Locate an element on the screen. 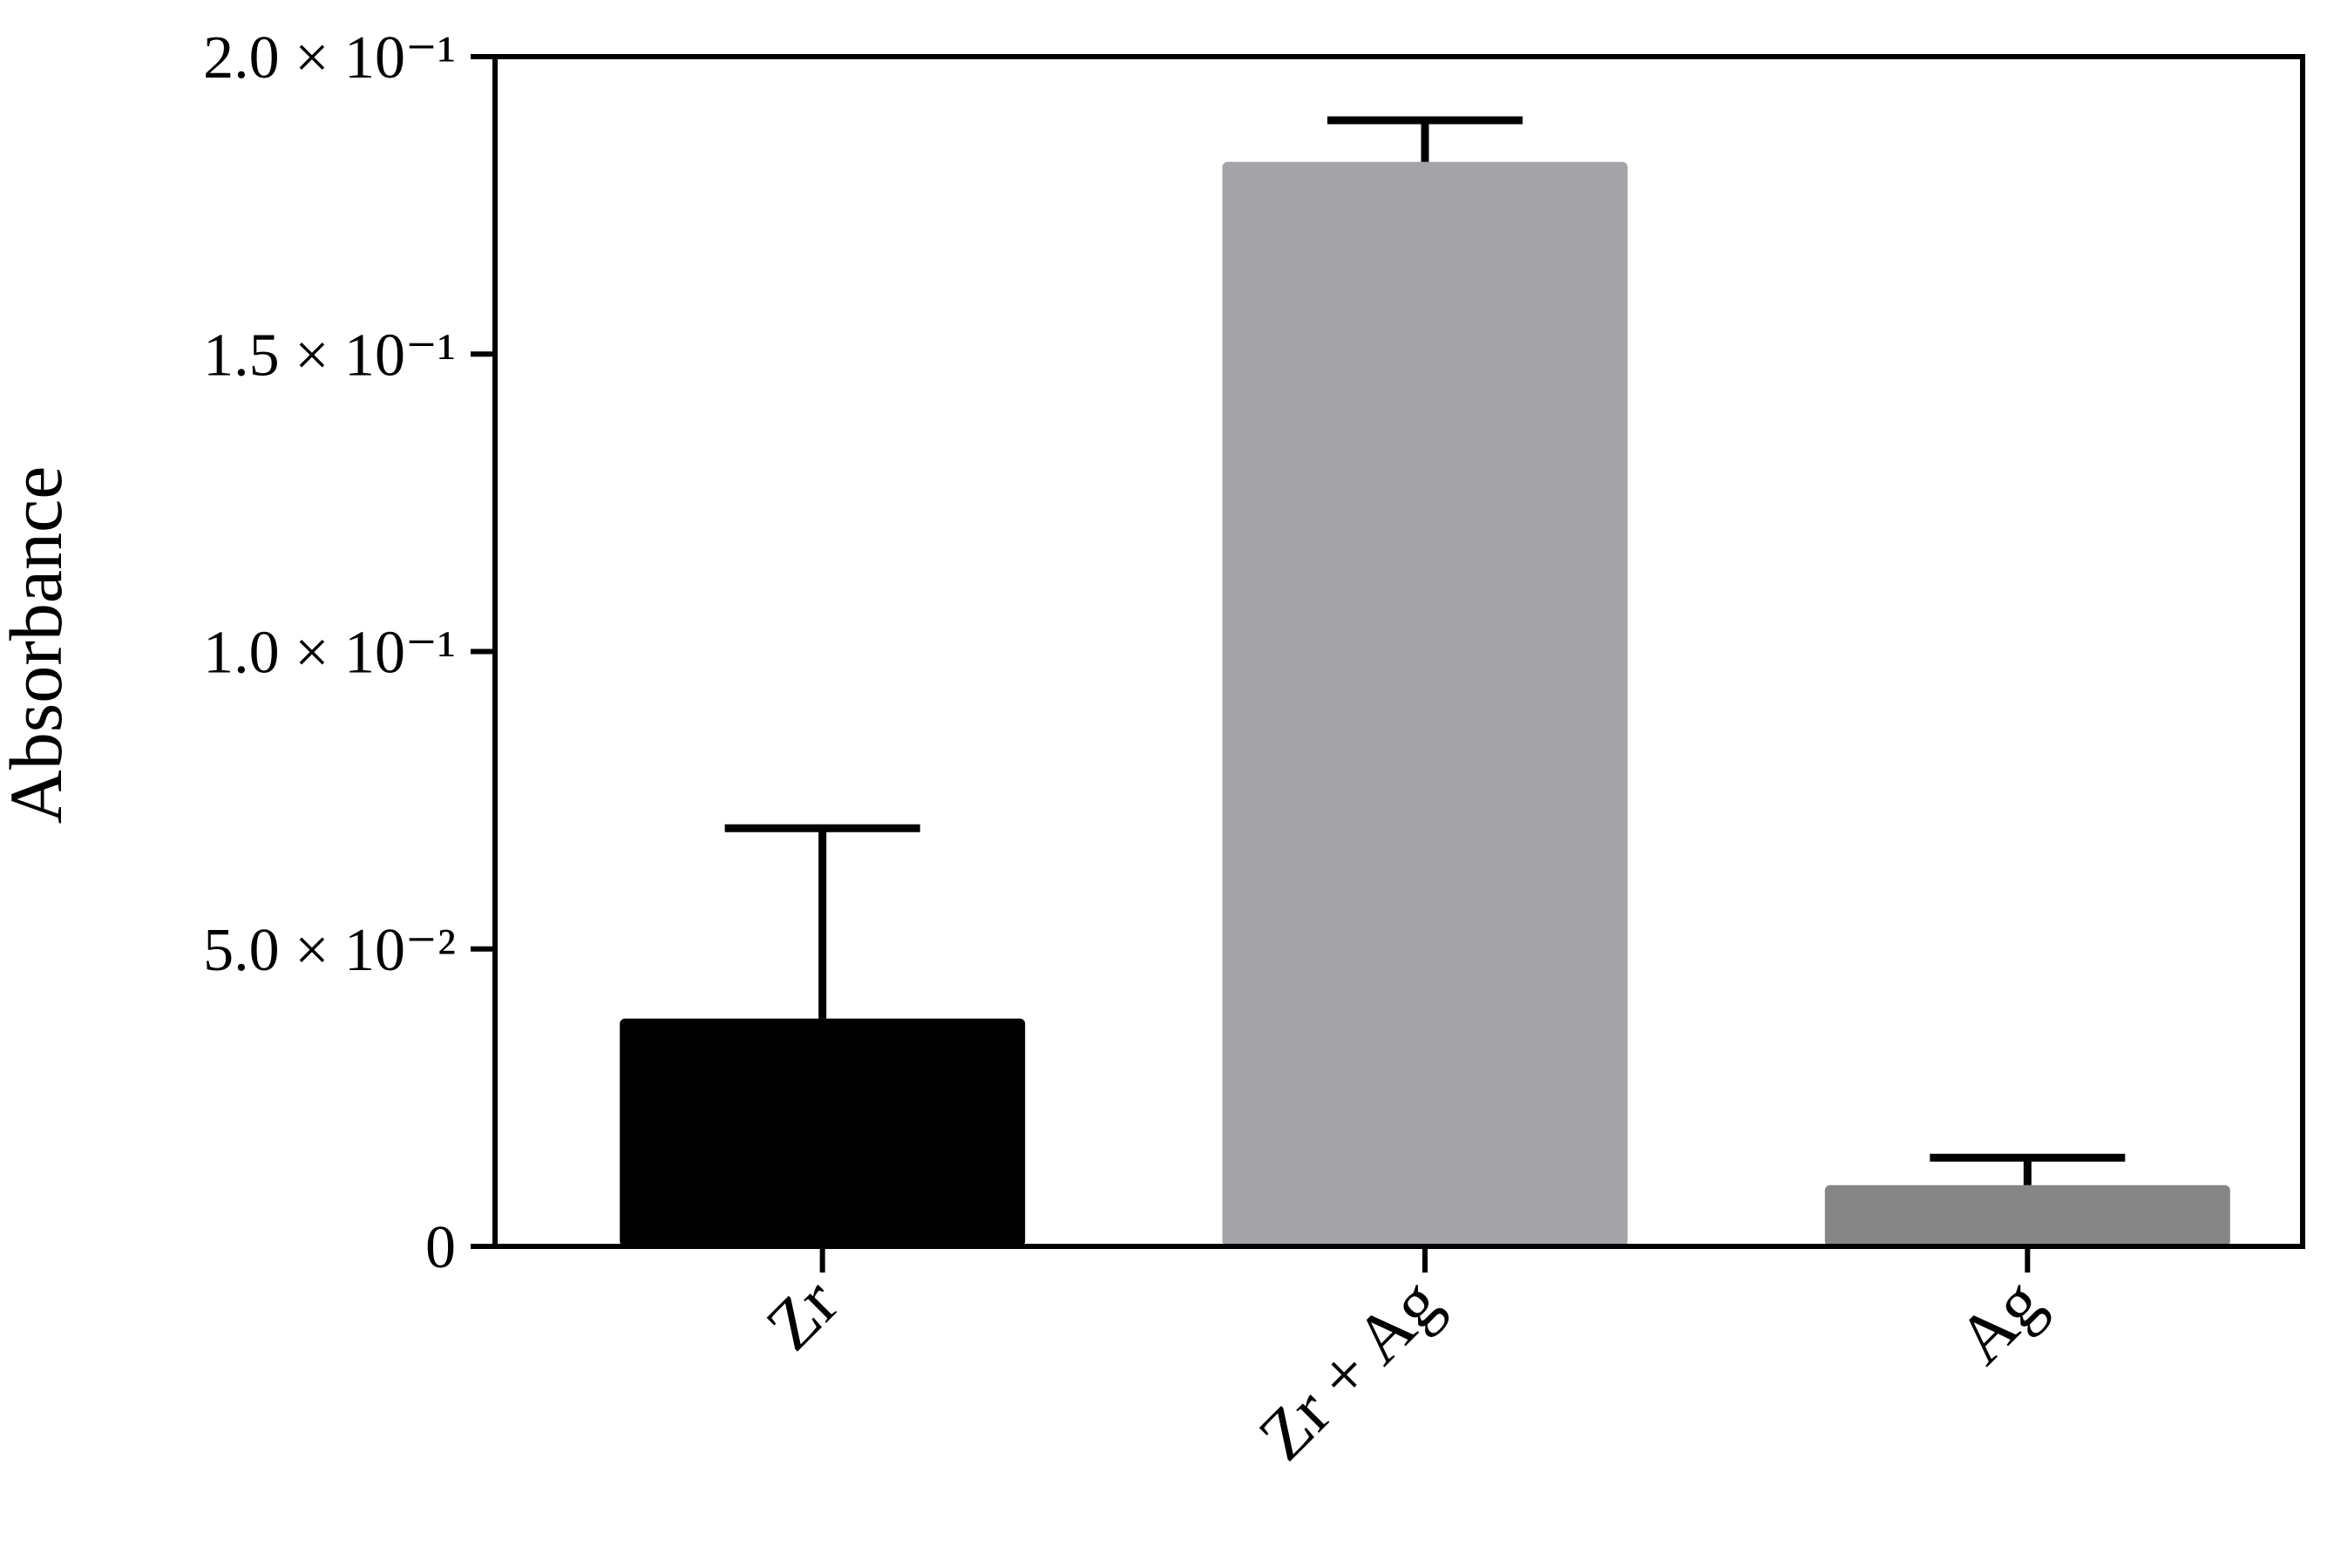 This screenshot has width=2334, height=1568. x-tick-label: Zr + Ag is located at coordinates (1350, 1370).